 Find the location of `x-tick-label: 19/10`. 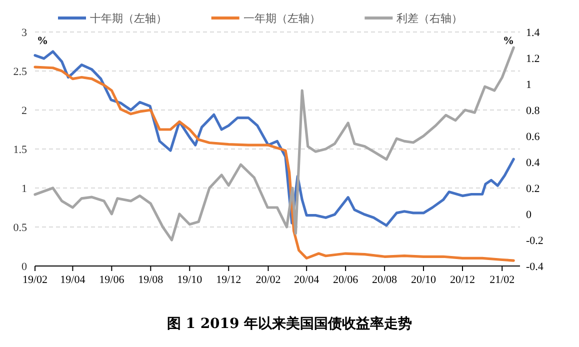

x-tick-label: 19/10 is located at coordinates (190, 280).